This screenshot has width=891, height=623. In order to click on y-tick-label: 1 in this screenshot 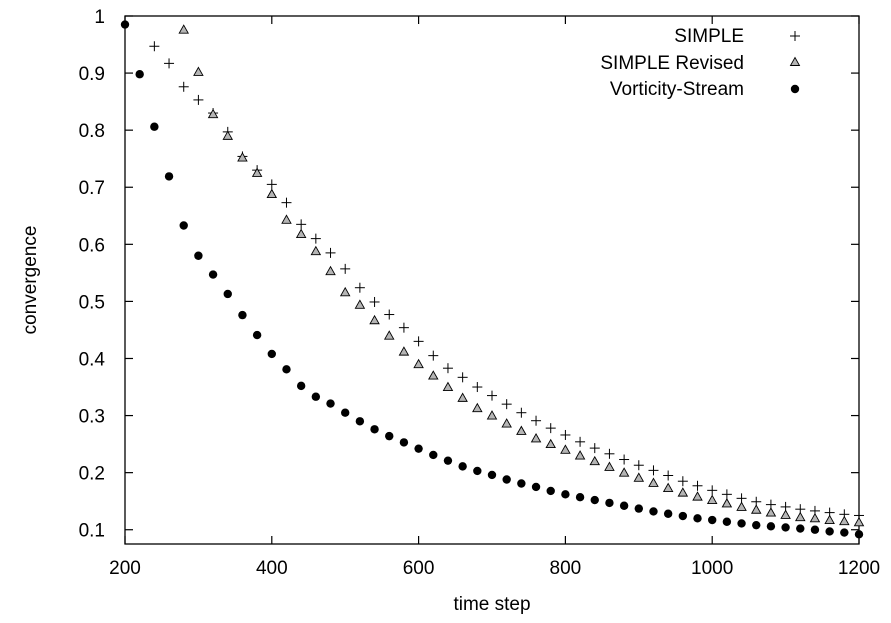, I will do `click(99, 17)`.